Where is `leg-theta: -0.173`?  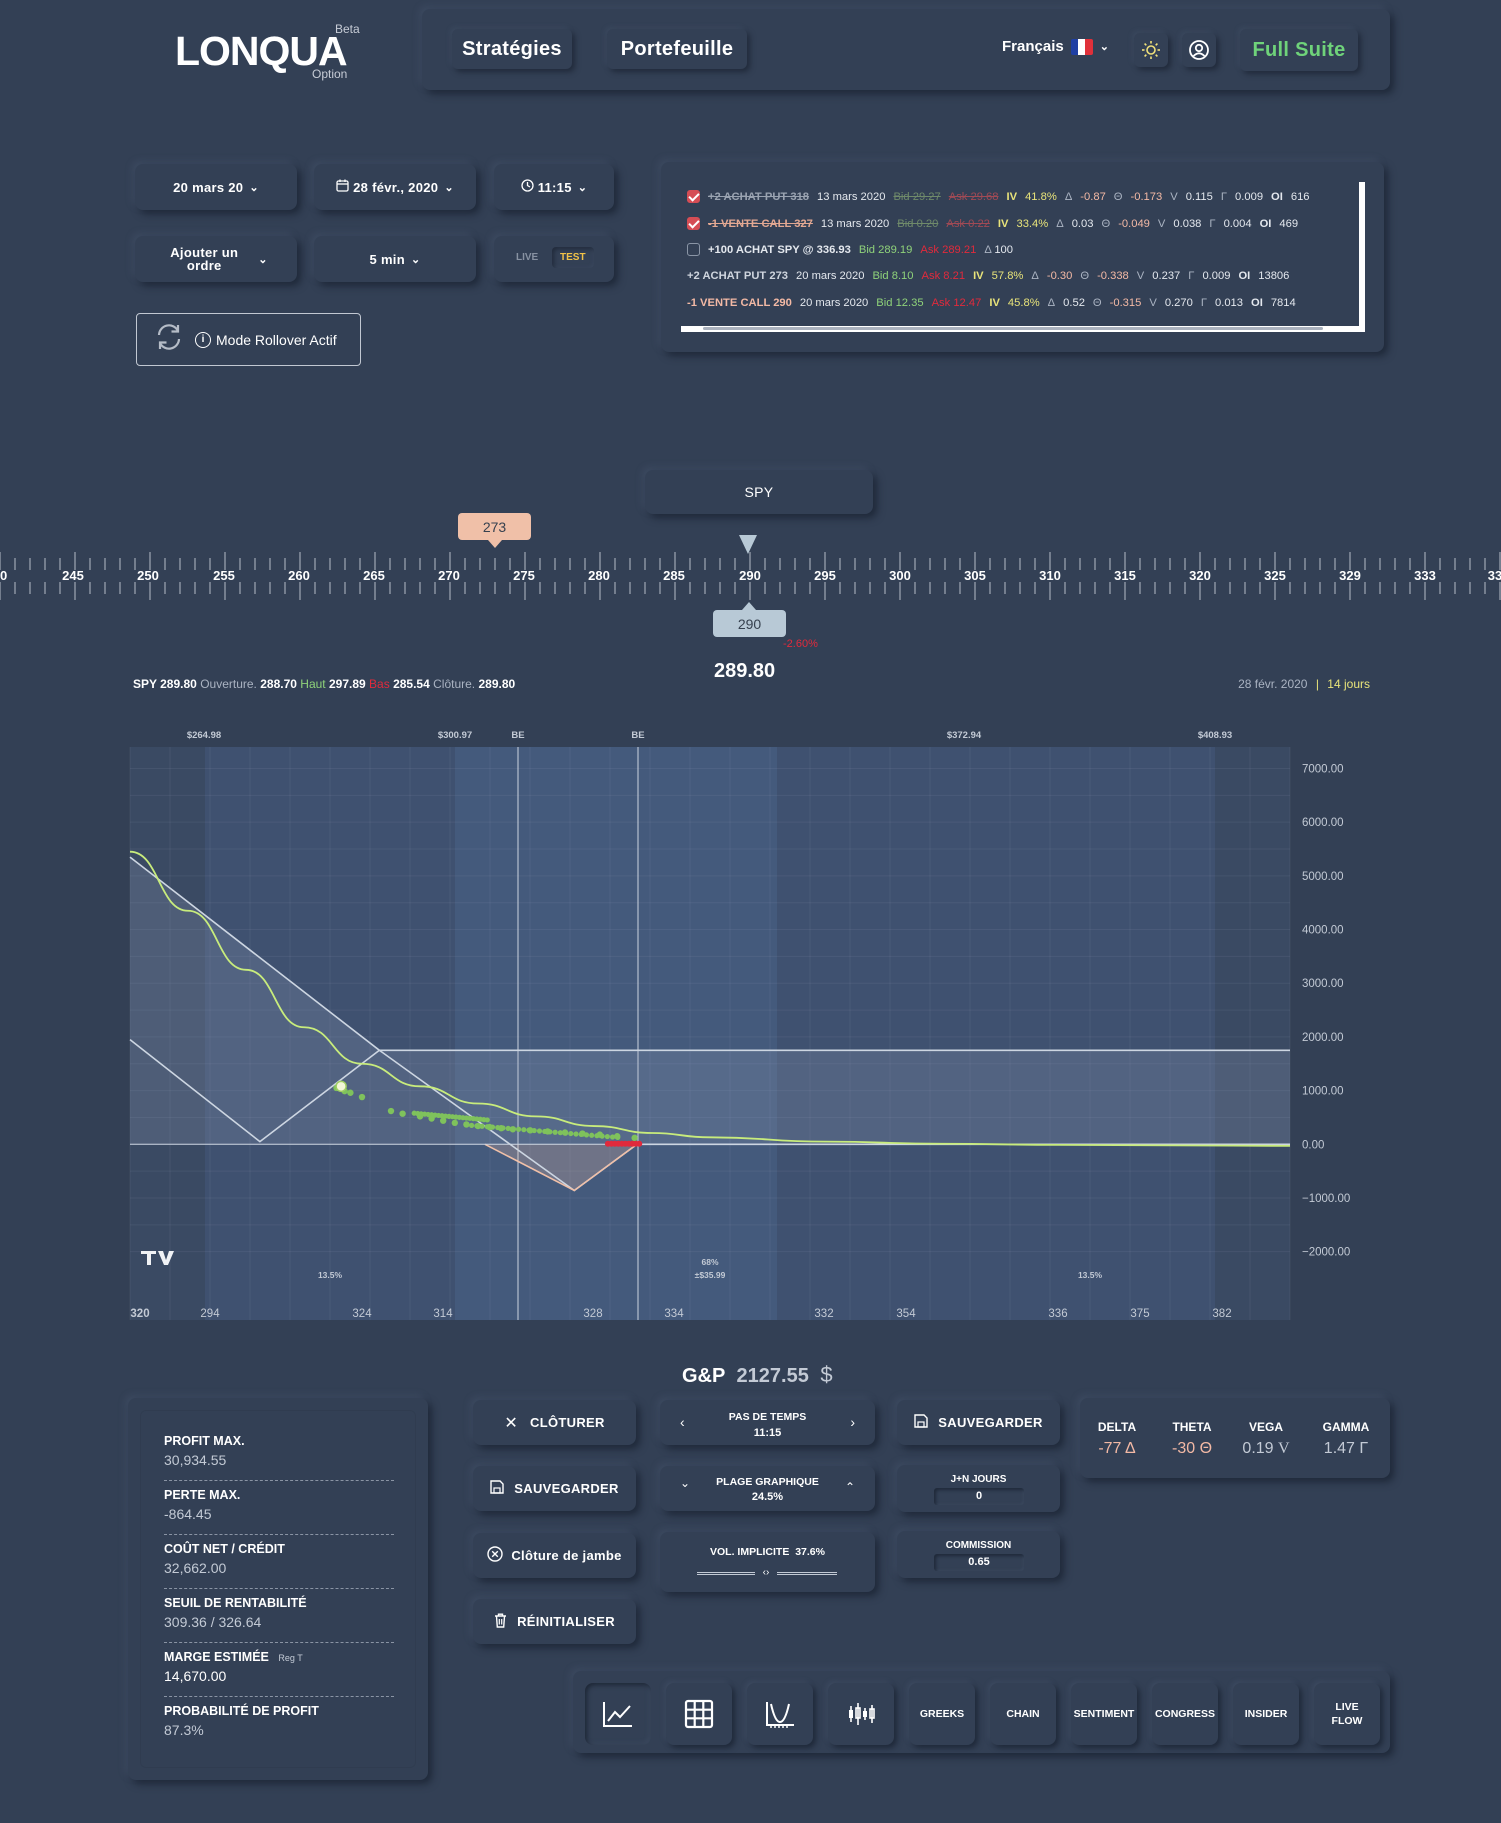
leg-theta: -0.173 is located at coordinates (1146, 196).